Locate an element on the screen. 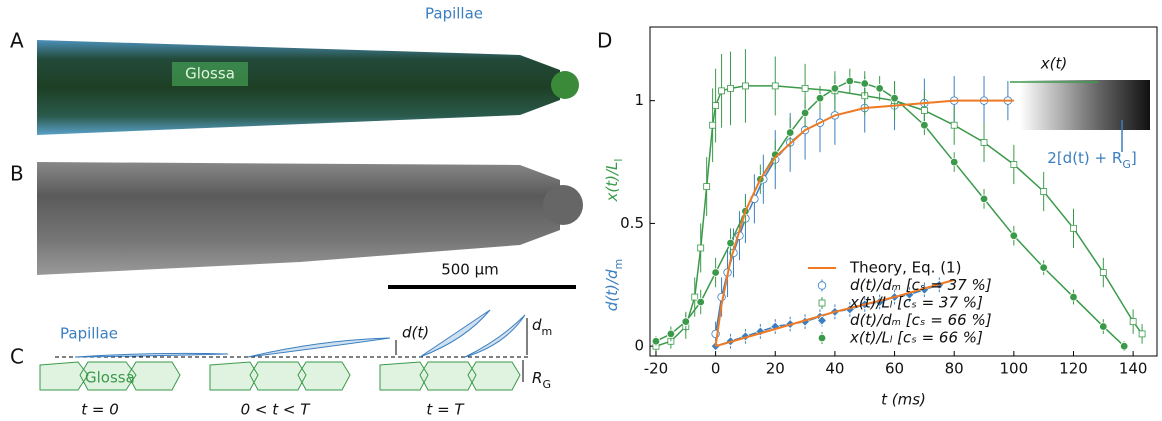 The width and height of the screenshot is (1162, 421). panel-letter: D is located at coordinates (604, 41).